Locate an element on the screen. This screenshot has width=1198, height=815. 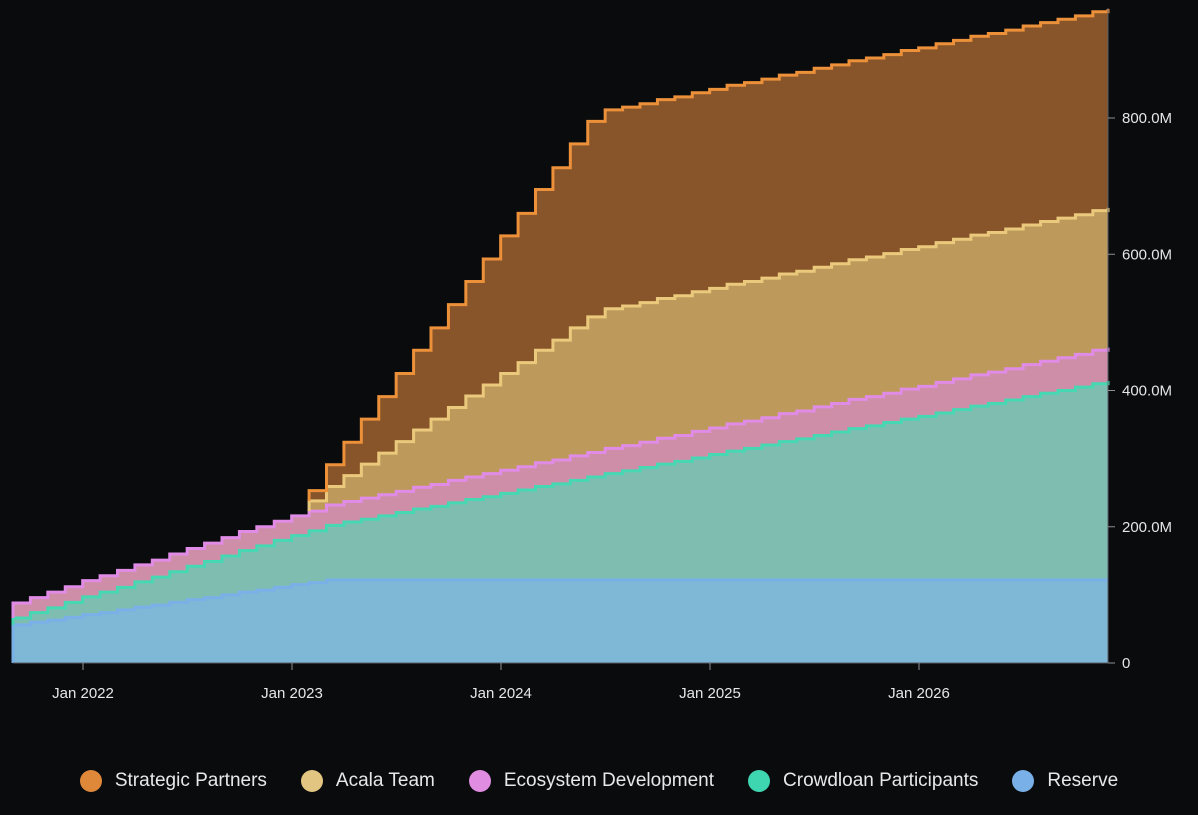
x-tick-label: Jan 2026 is located at coordinates (919, 693).